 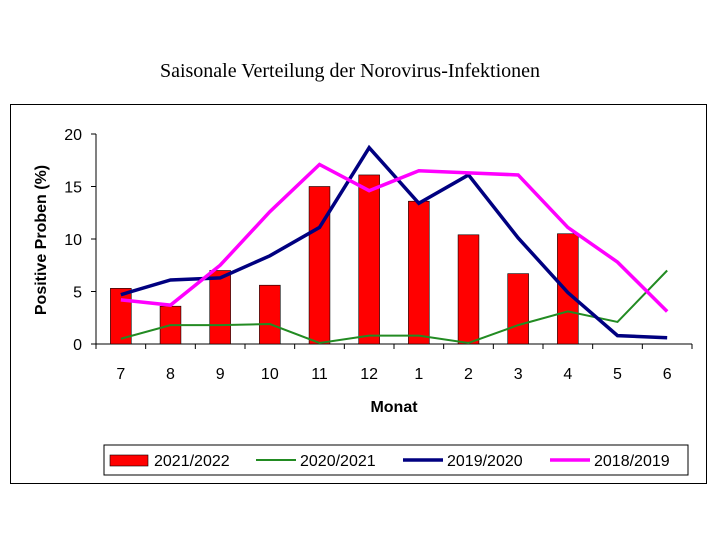 I want to click on legend: 2021/2022 2020/2021 2019/2020 2018/2019, so click(x=396, y=460).